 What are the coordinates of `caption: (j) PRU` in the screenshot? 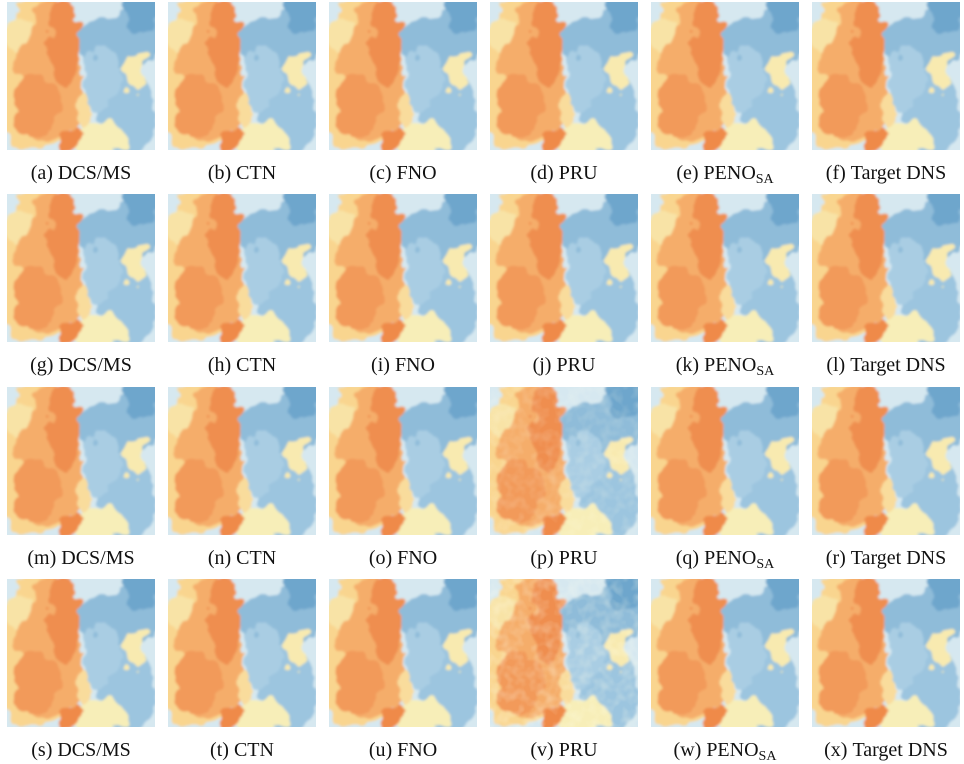 It's located at (564, 365).